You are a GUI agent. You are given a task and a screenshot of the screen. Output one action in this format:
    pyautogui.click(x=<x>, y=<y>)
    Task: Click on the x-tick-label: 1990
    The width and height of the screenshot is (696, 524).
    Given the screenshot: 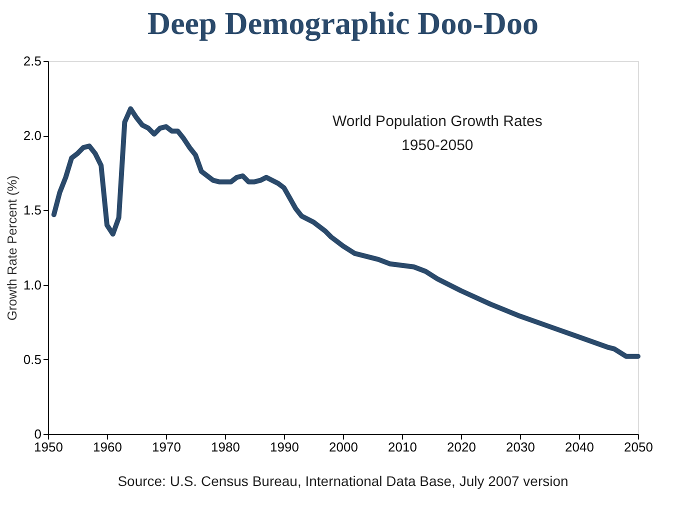 What is the action you would take?
    pyautogui.click(x=284, y=447)
    